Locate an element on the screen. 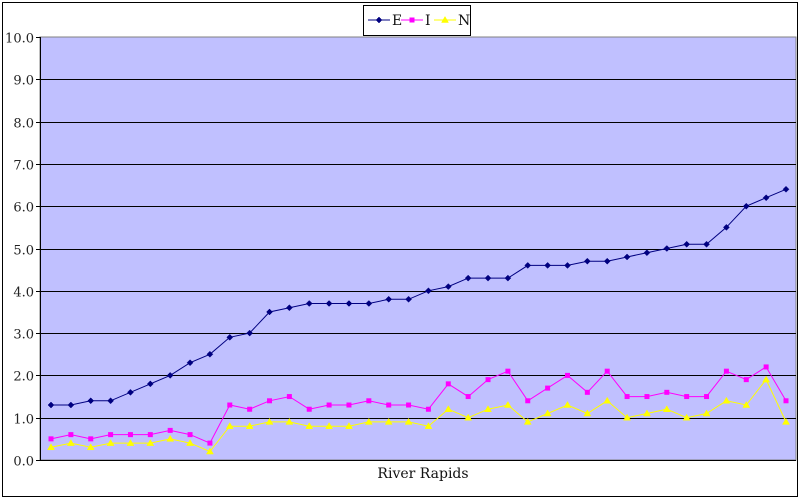  series-line-I is located at coordinates (418, 405).